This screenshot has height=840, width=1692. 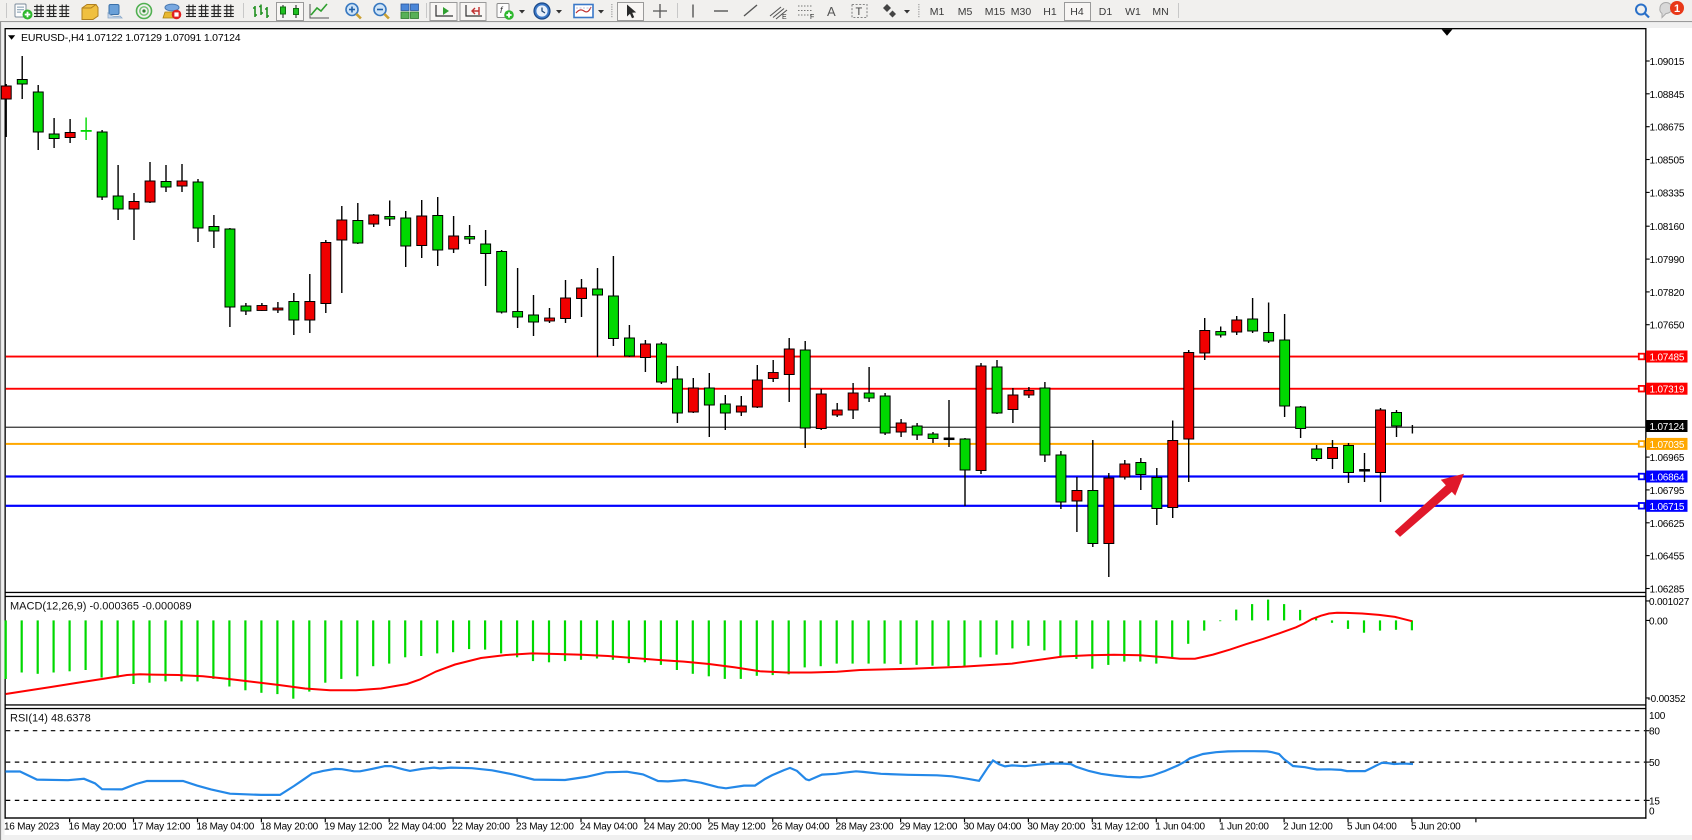 What do you see at coordinates (1654, 801) in the screenshot?
I see `svg-text: 15` at bounding box center [1654, 801].